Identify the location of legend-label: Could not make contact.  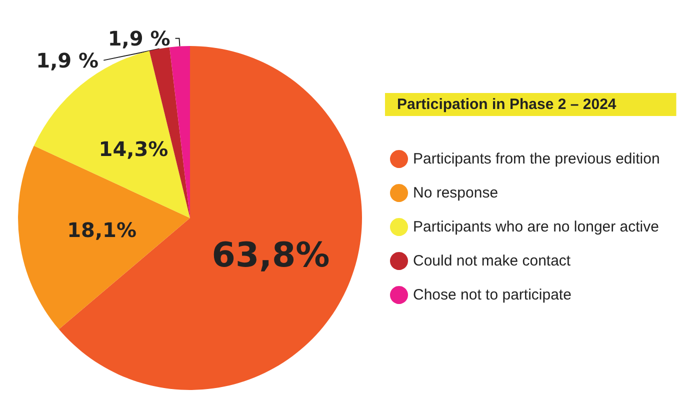
(492, 261).